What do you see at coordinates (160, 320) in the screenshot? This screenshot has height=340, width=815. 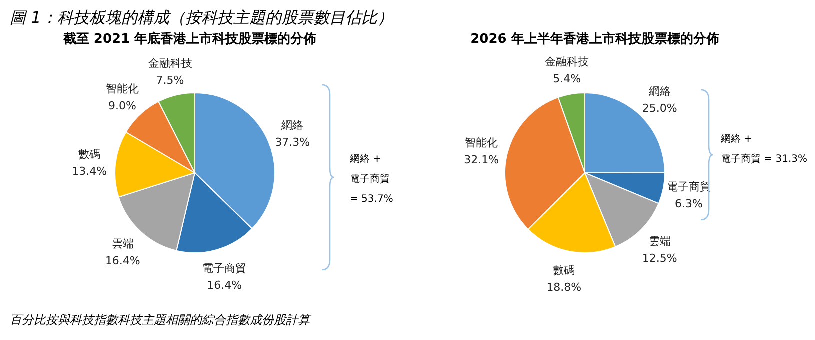 I see `text: 百分比按與科技指數科技主題相關的綜合指數成份股計算` at bounding box center [160, 320].